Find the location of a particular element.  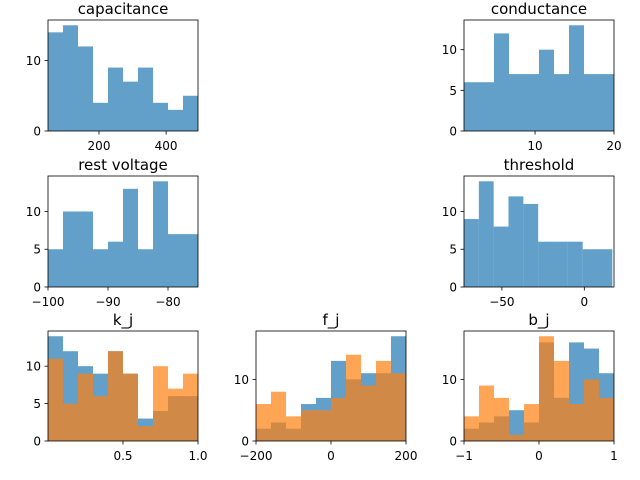

subplot-k-j: 0.5 1.0 0 5 10 k_j is located at coordinates (117, 387).